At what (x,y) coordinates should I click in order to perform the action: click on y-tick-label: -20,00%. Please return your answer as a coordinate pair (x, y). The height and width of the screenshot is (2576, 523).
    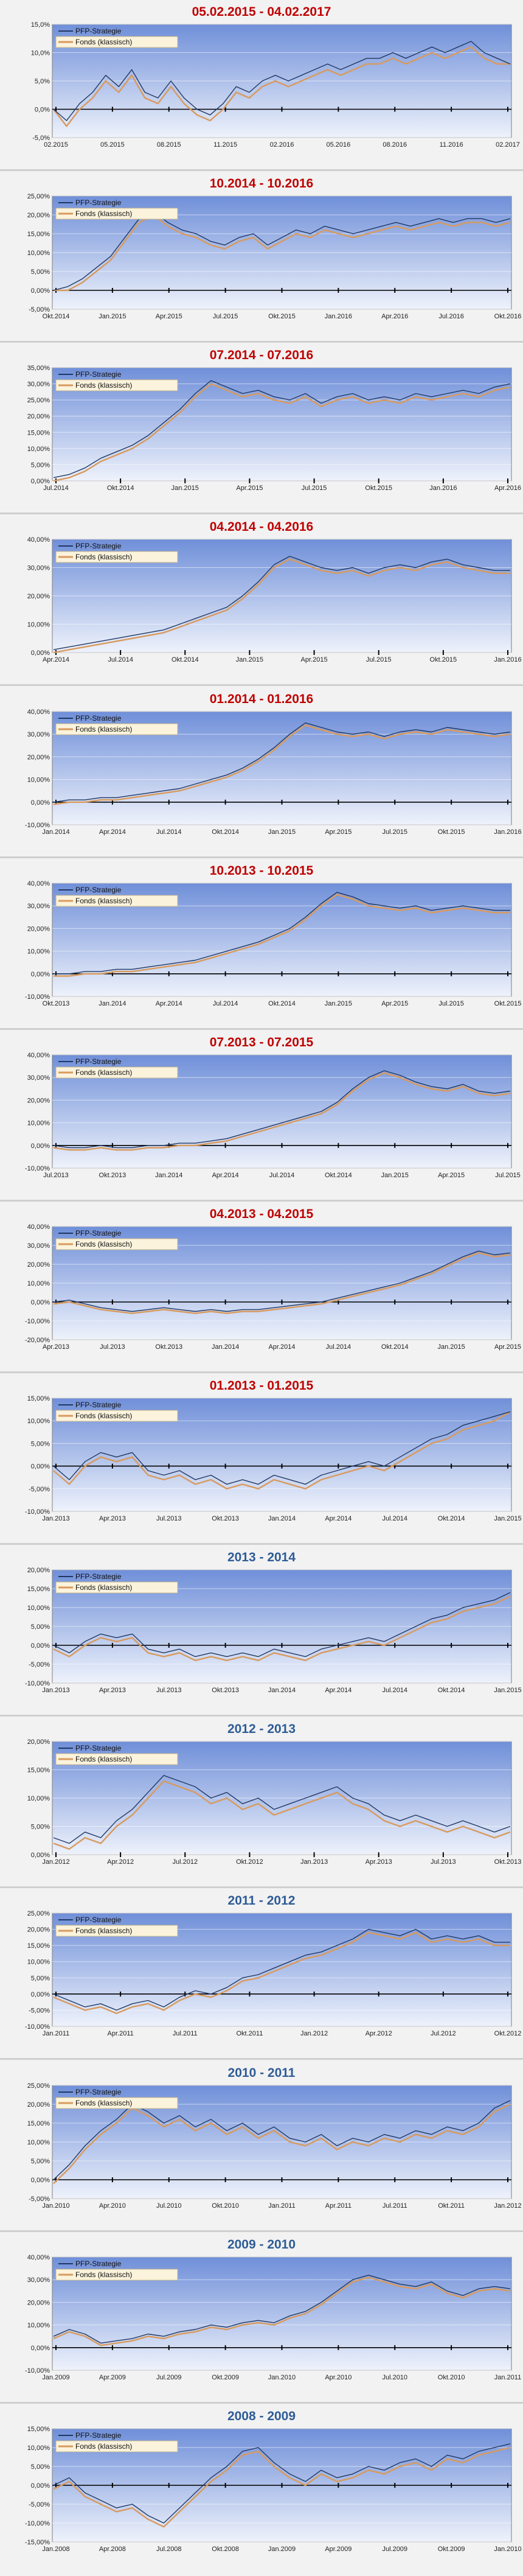
    Looking at the image, I should click on (38, 1340).